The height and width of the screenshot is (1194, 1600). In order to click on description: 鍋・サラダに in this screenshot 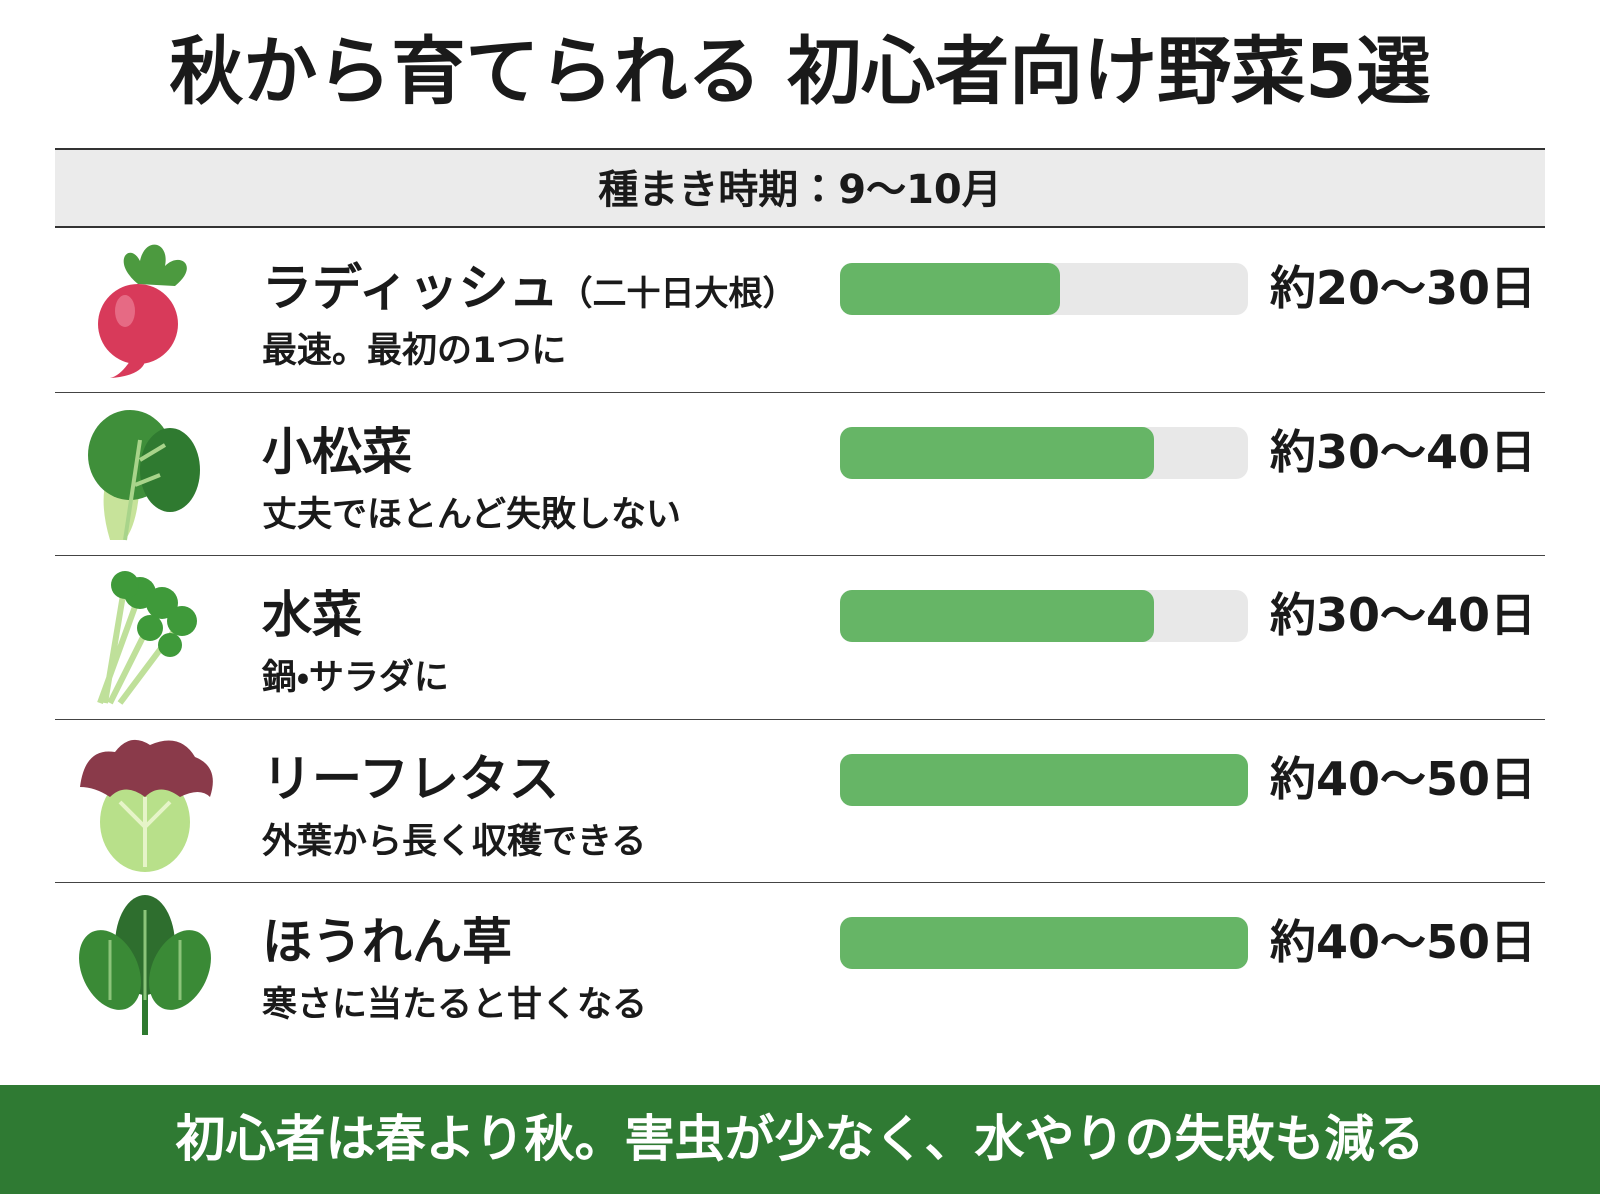, I will do `click(355, 678)`.